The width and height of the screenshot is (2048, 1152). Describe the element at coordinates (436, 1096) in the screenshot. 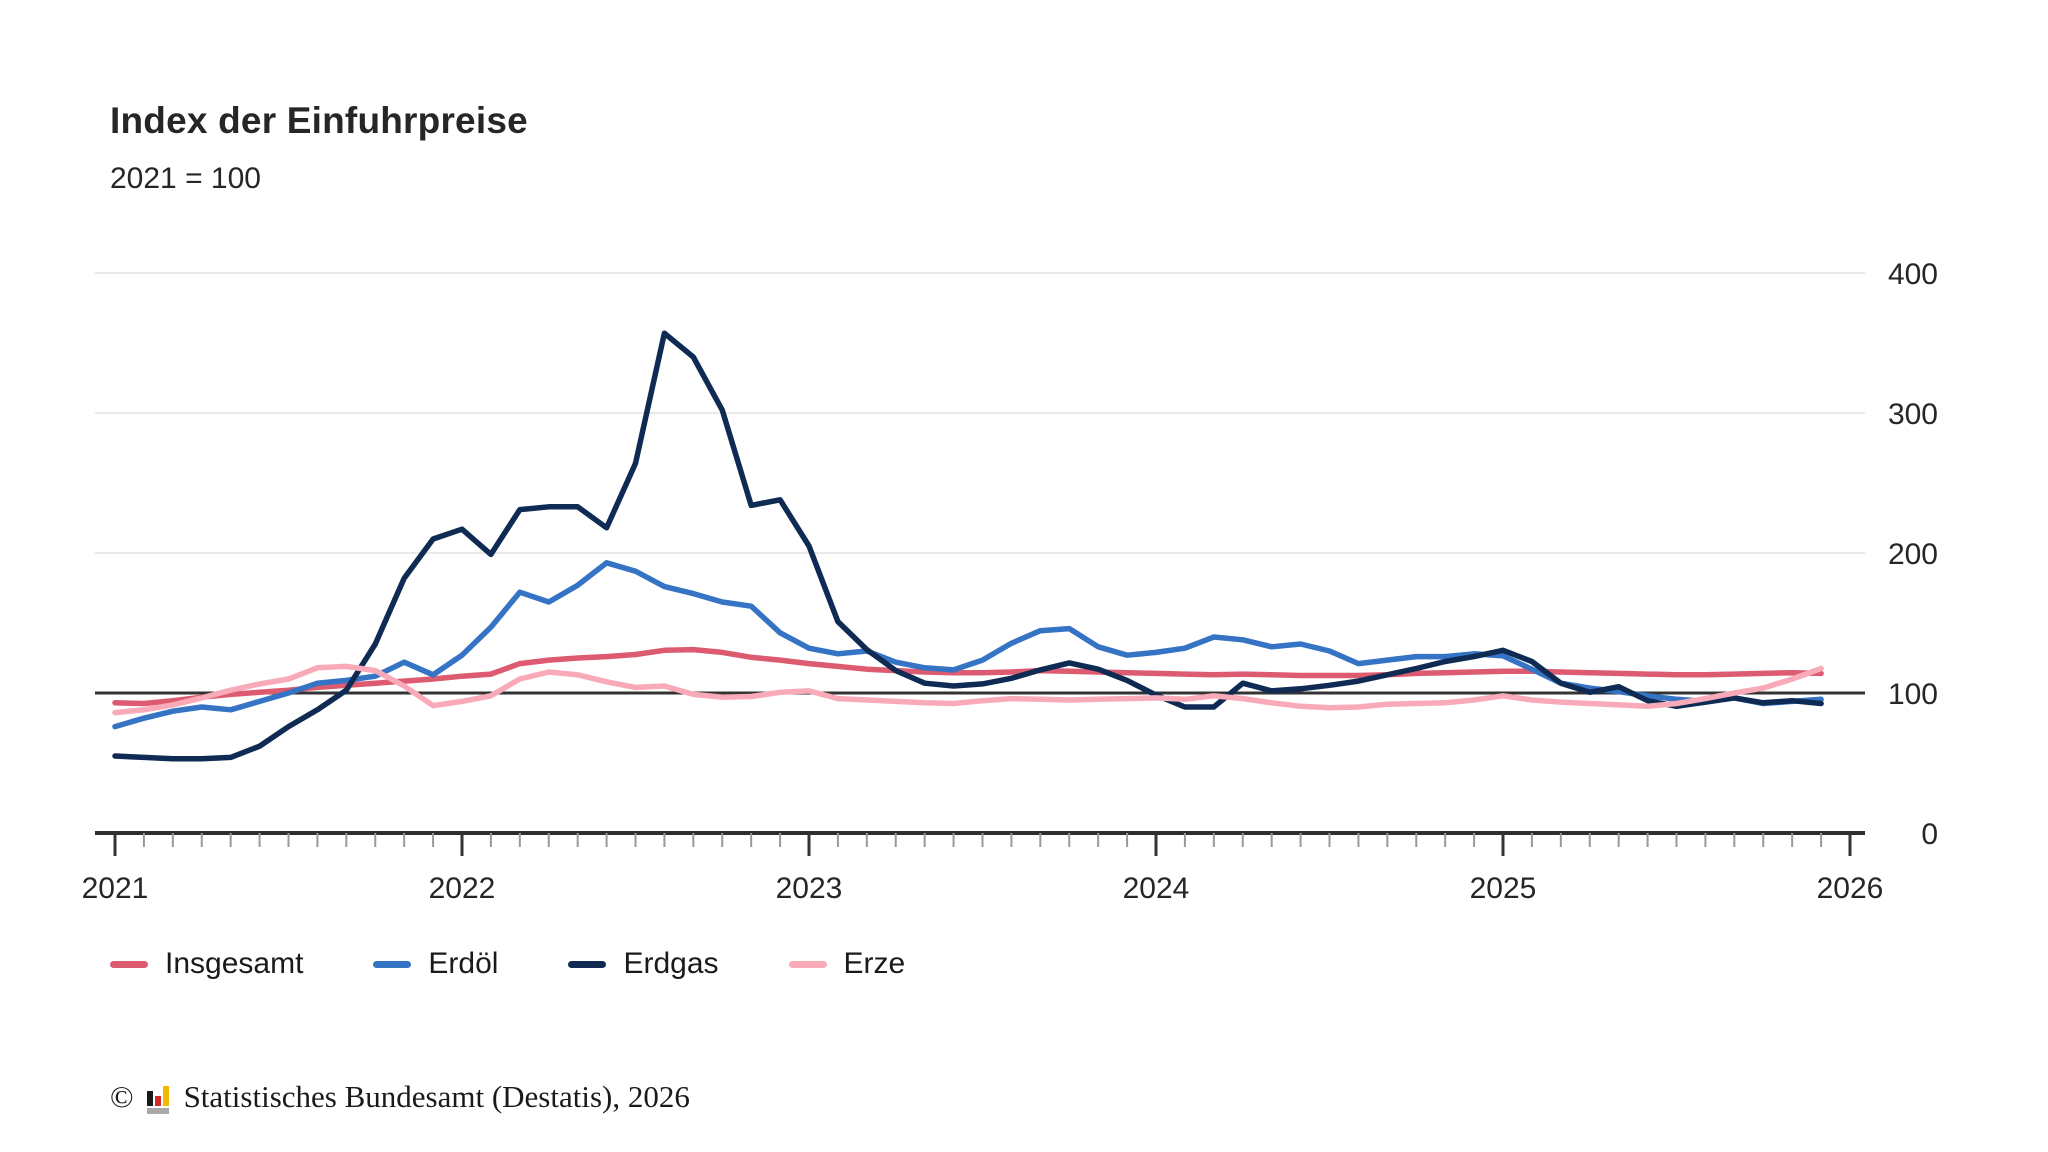

I see `source-text: Statistisches Bundesamt (Destatis), 2026` at that location.